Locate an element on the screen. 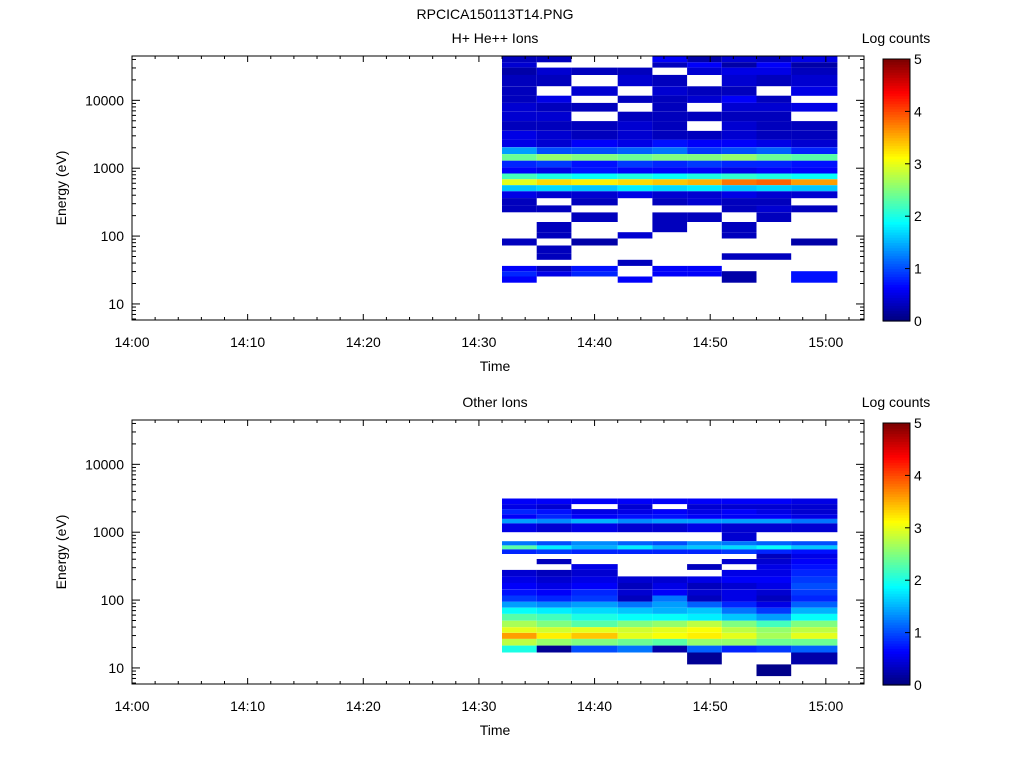  colorbar-tick-label: 2 is located at coordinates (918, 216).